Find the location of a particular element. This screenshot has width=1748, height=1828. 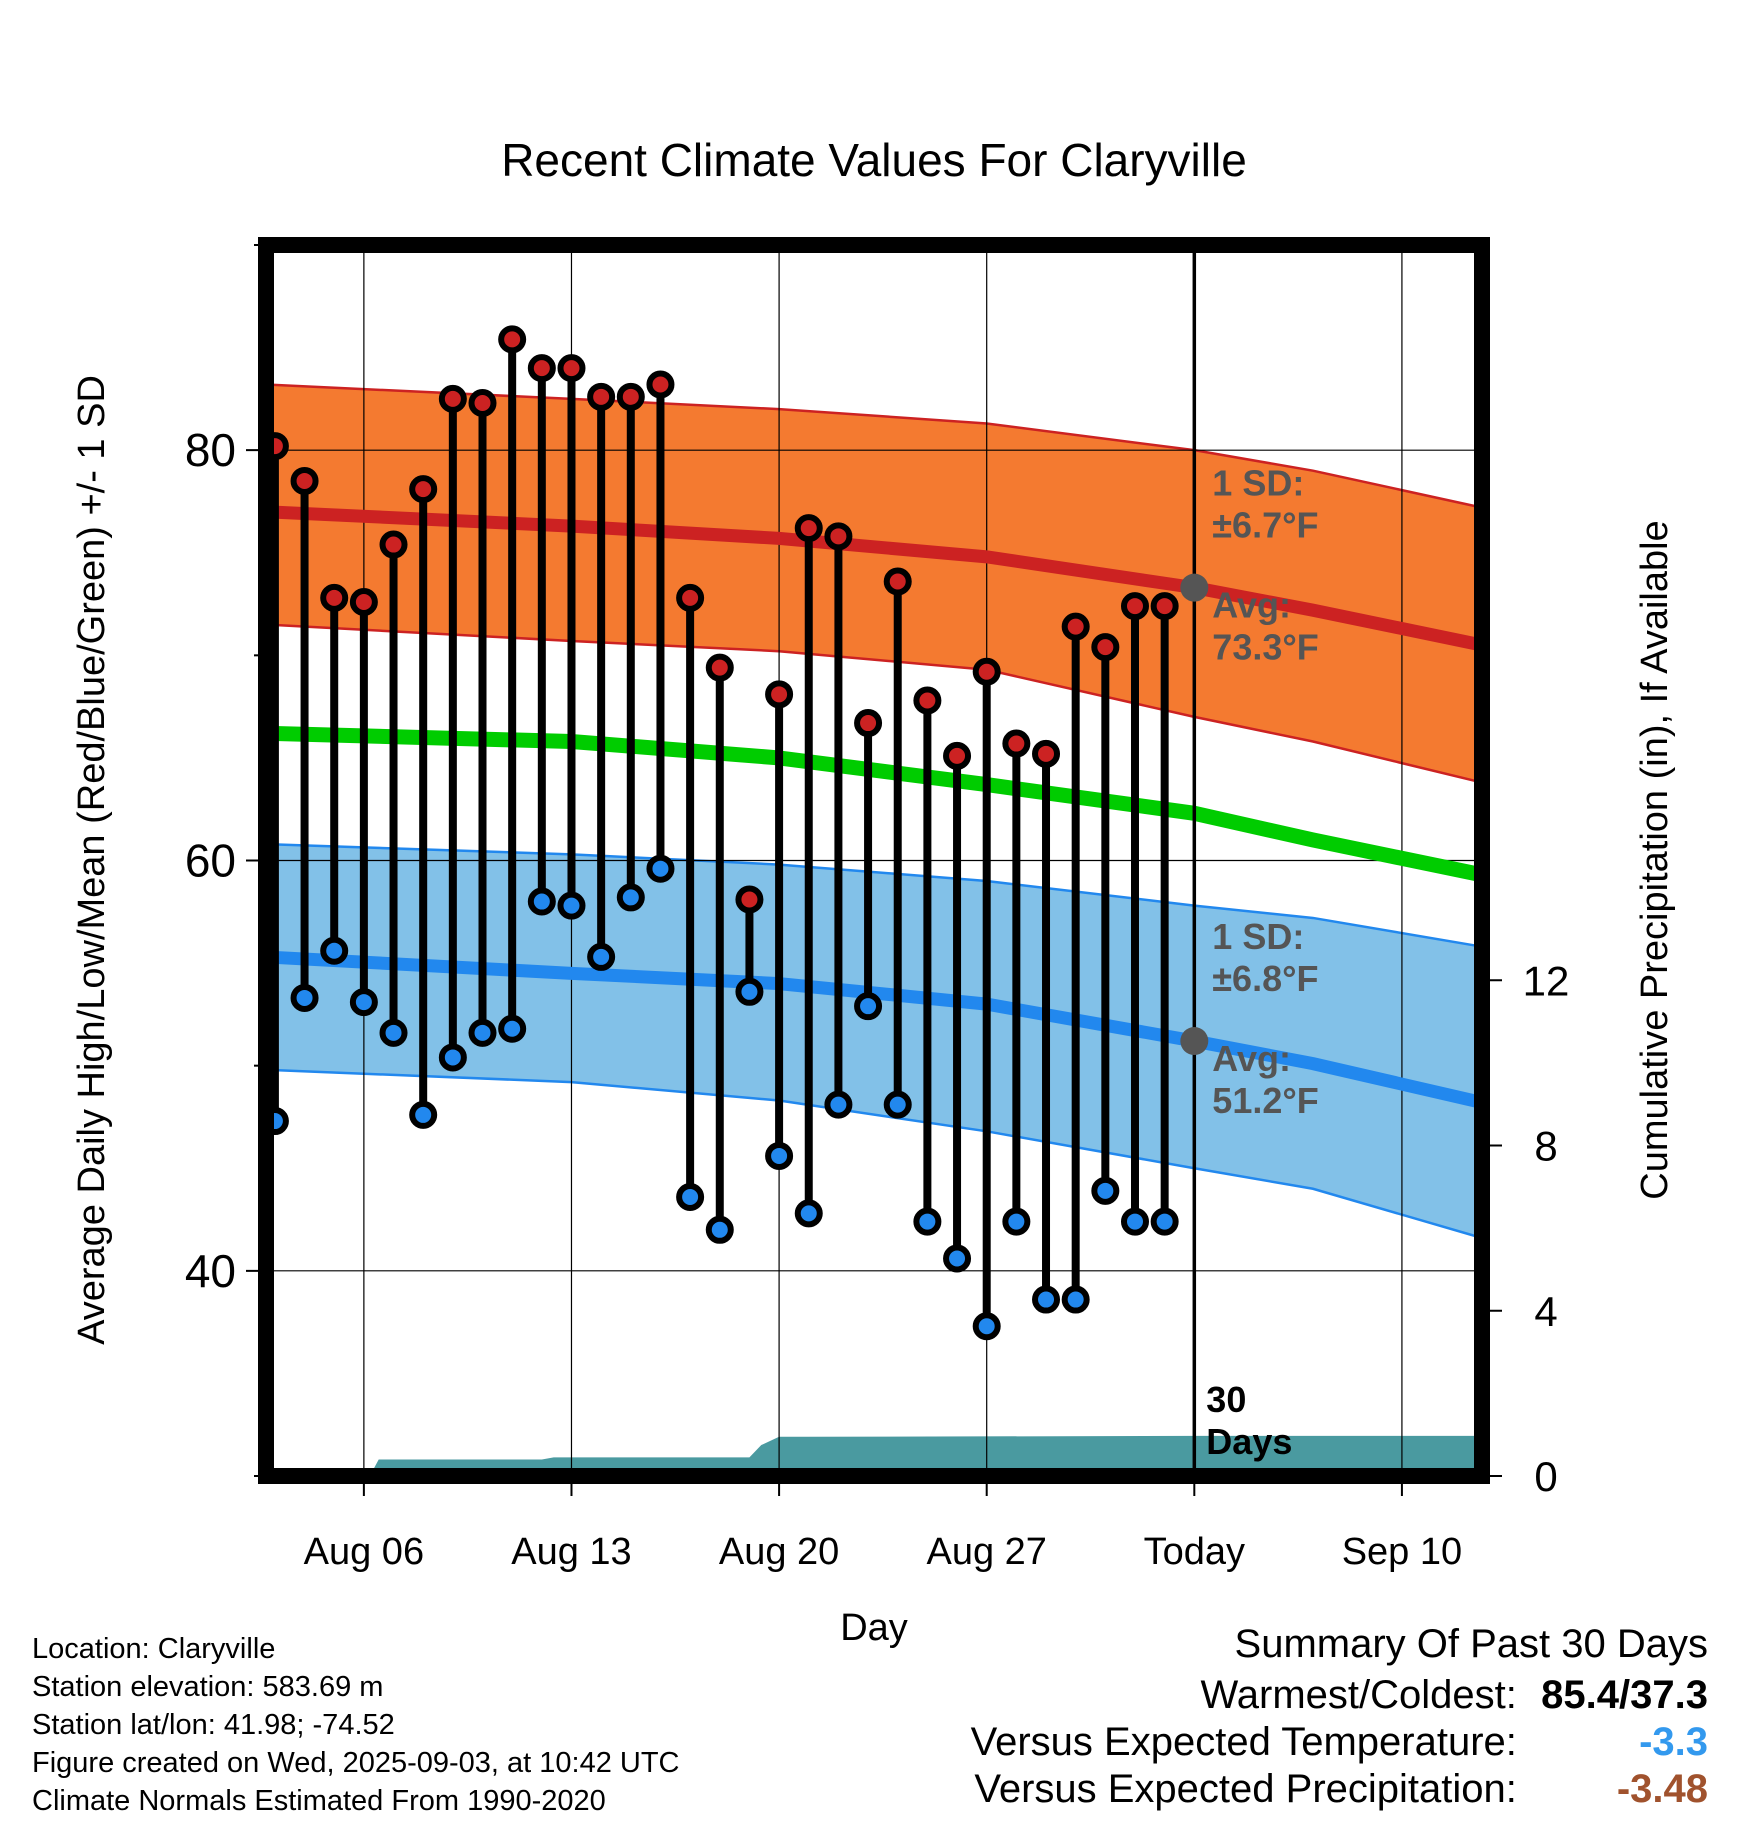

today-high-avg-marker is located at coordinates (1194, 587).